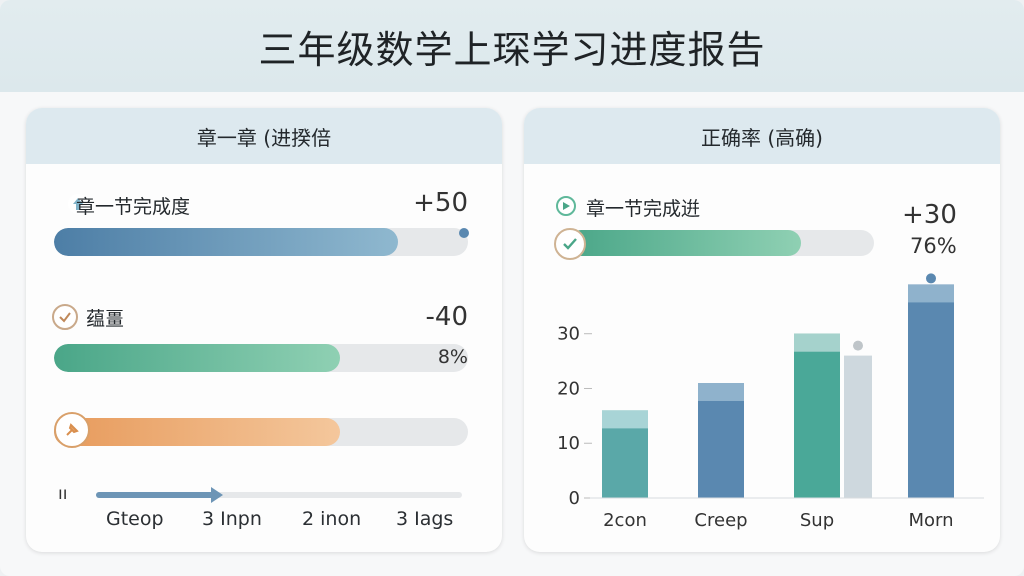 This screenshot has height=576, width=1024. Describe the element at coordinates (625, 520) in the screenshot. I see `x-tick-label: 2con` at that location.